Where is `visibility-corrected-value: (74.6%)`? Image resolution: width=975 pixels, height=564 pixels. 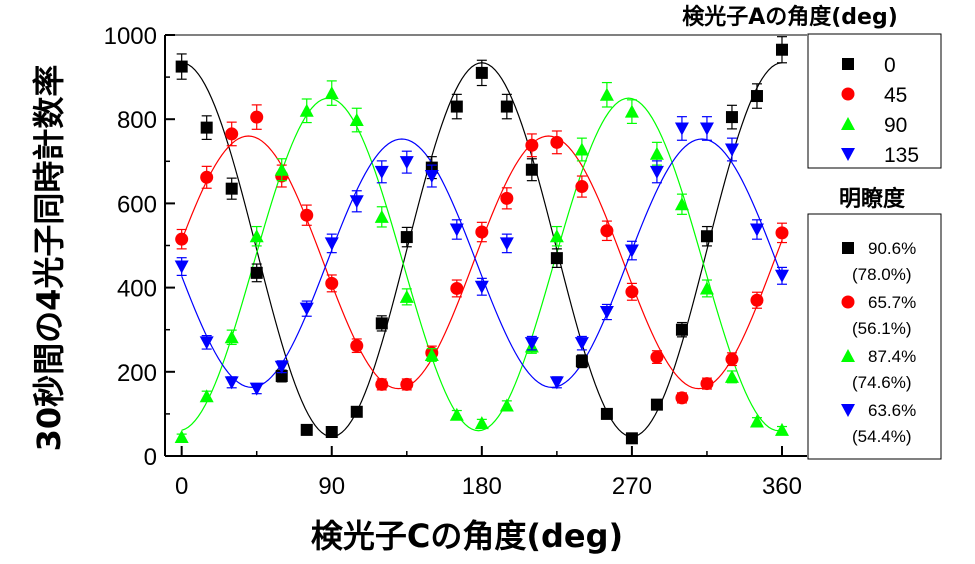 visibility-corrected-value: (74.6%) is located at coordinates (882, 382).